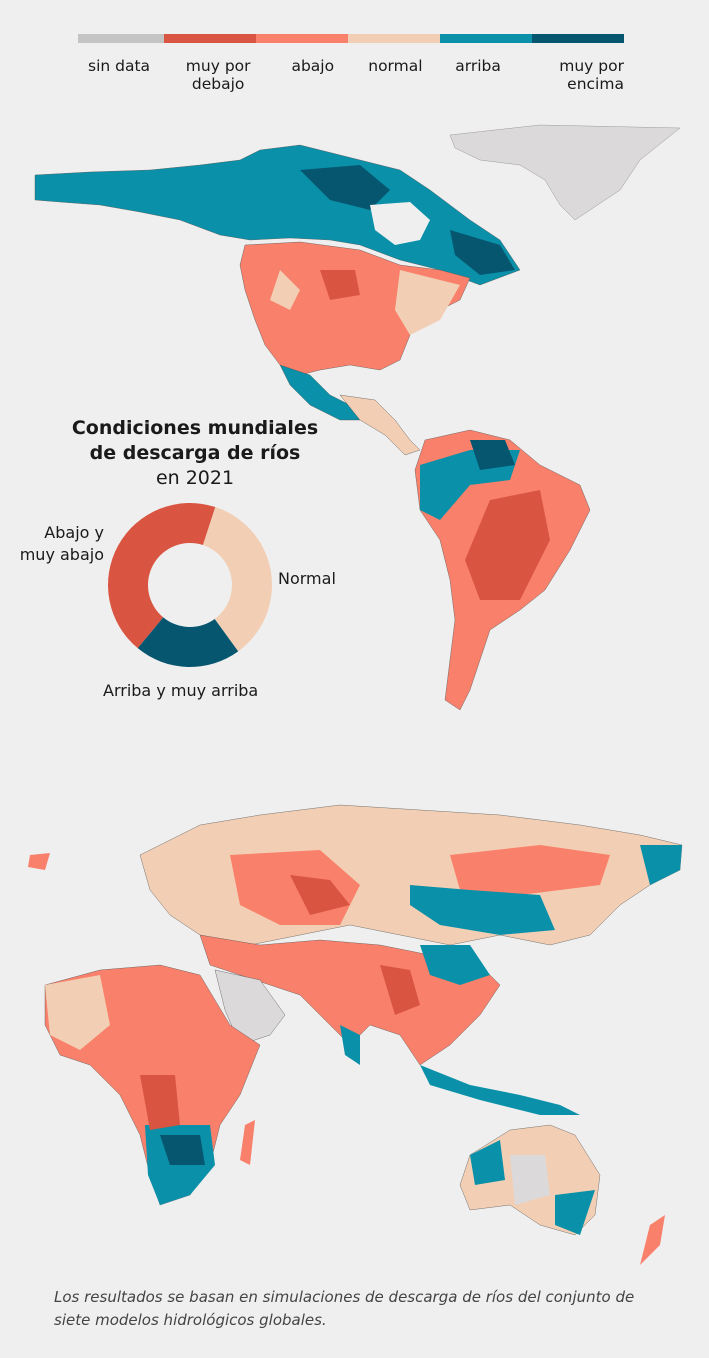 The width and height of the screenshot is (709, 1358). I want to click on donut-slice-abajo-y-muy-abajo, so click(162, 576).